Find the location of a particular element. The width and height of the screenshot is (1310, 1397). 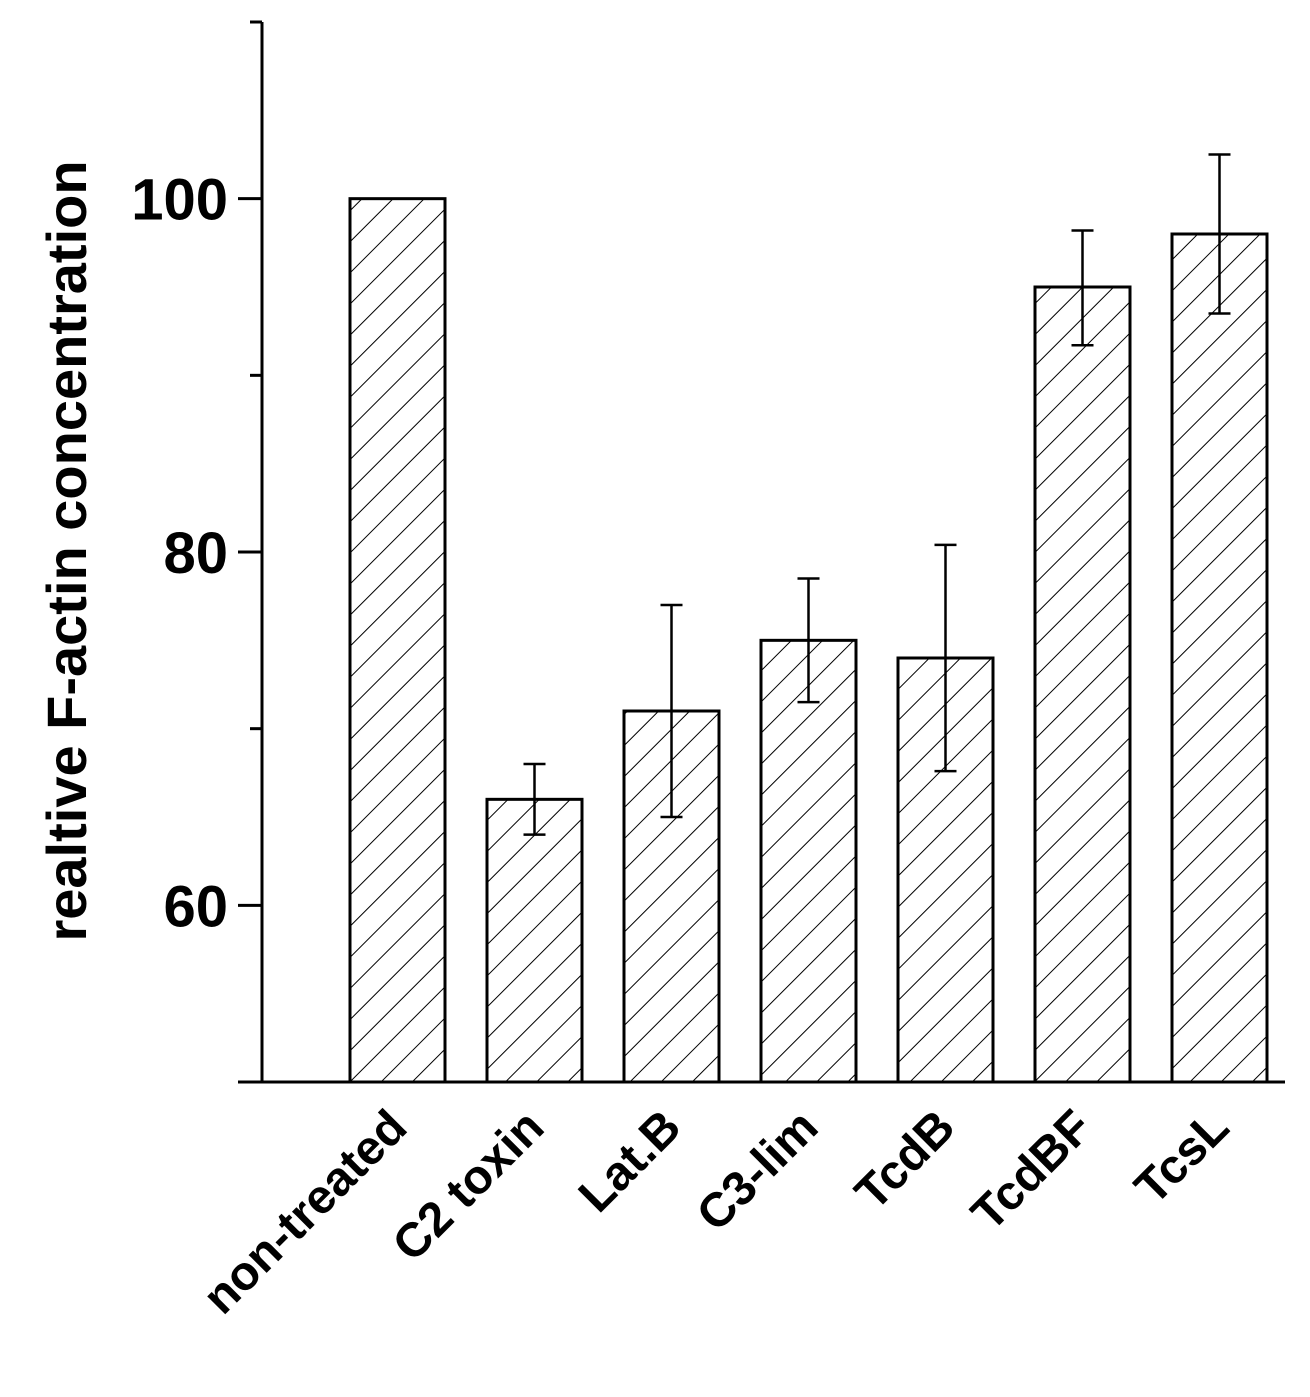

y-tick-label: 60 is located at coordinates (195, 906).